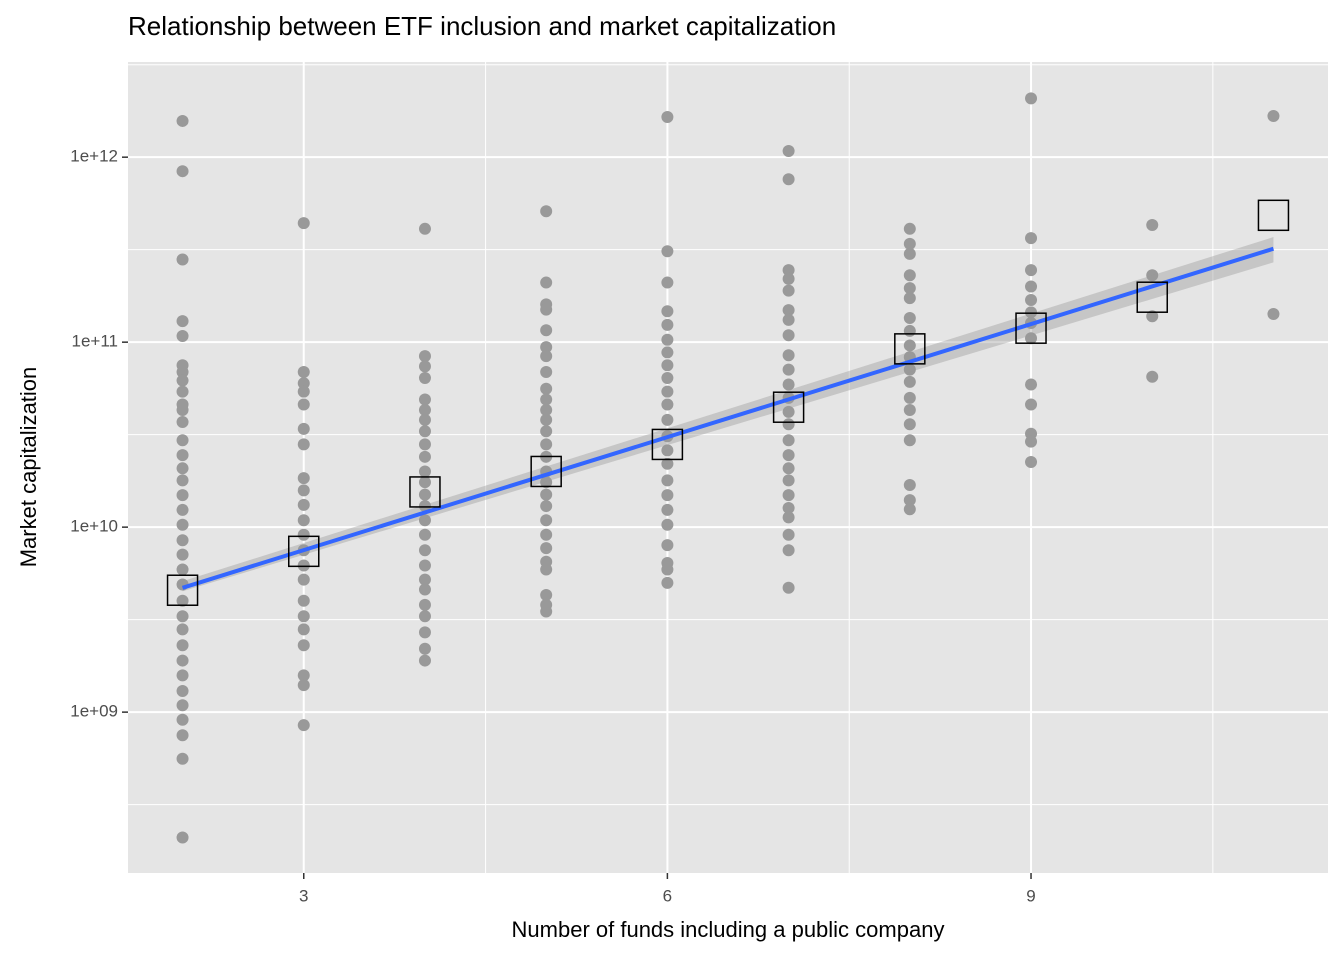 The image size is (1344, 960). What do you see at coordinates (28, 467) in the screenshot?
I see `y-axis-title: Market capitalization` at bounding box center [28, 467].